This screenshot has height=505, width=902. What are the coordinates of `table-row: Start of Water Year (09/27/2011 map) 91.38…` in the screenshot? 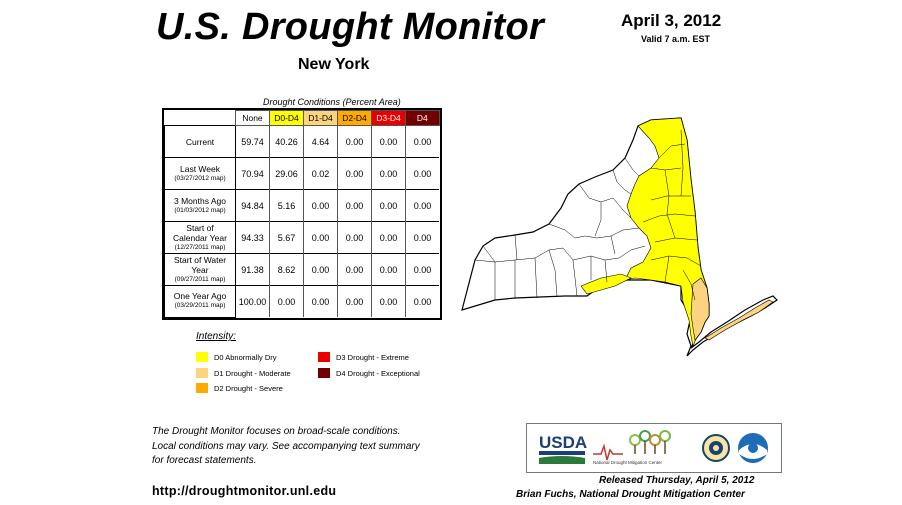 It's located at (301, 269).